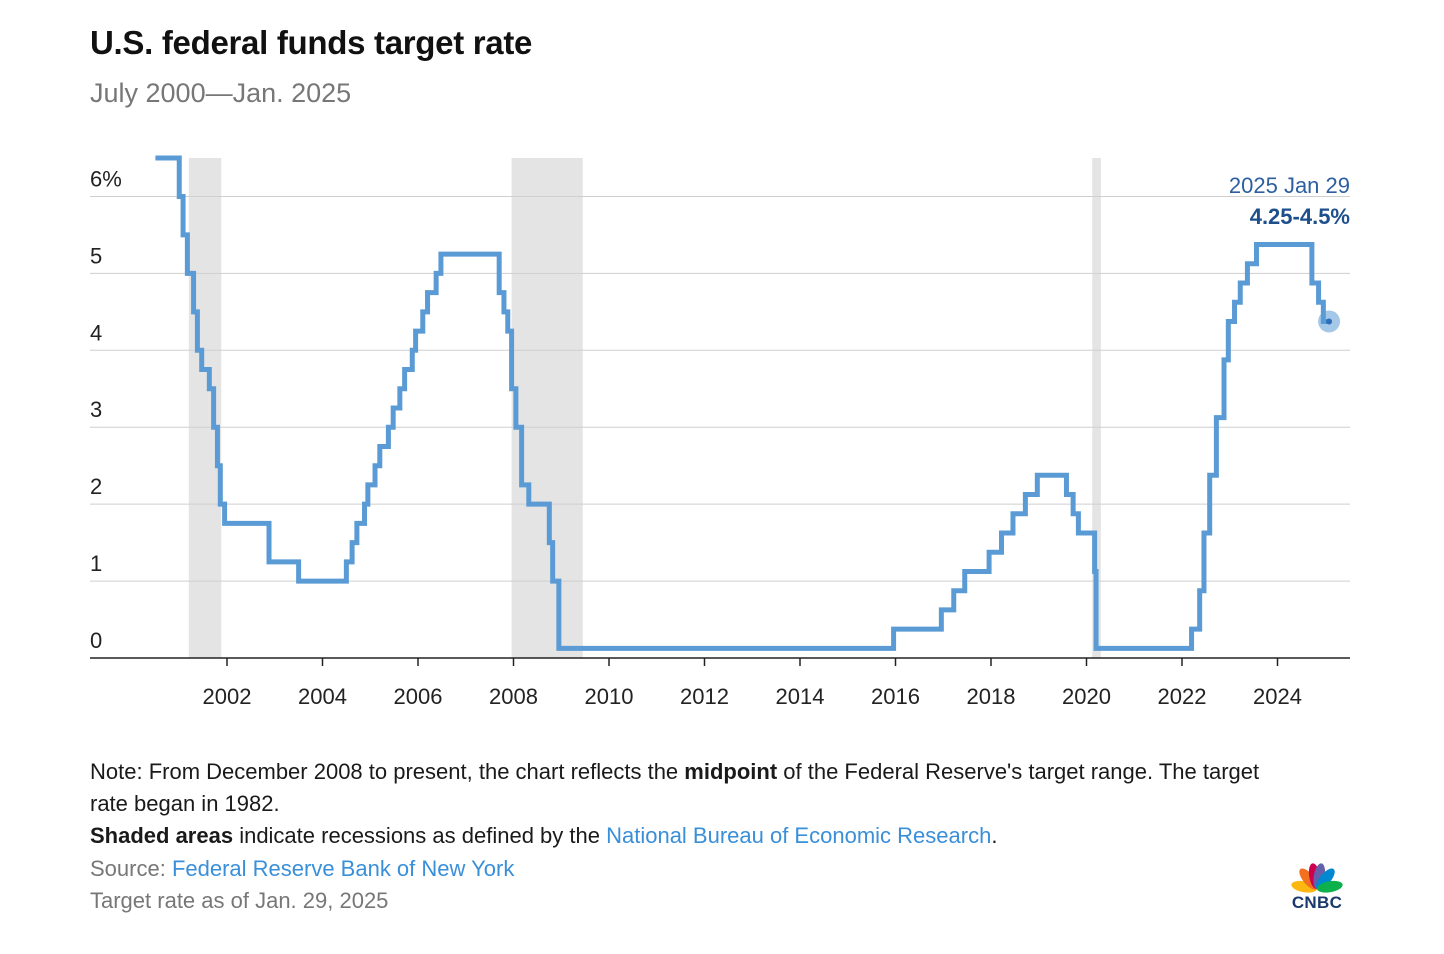  I want to click on nber-link: National Bureau of Economic Research, so click(799, 835).